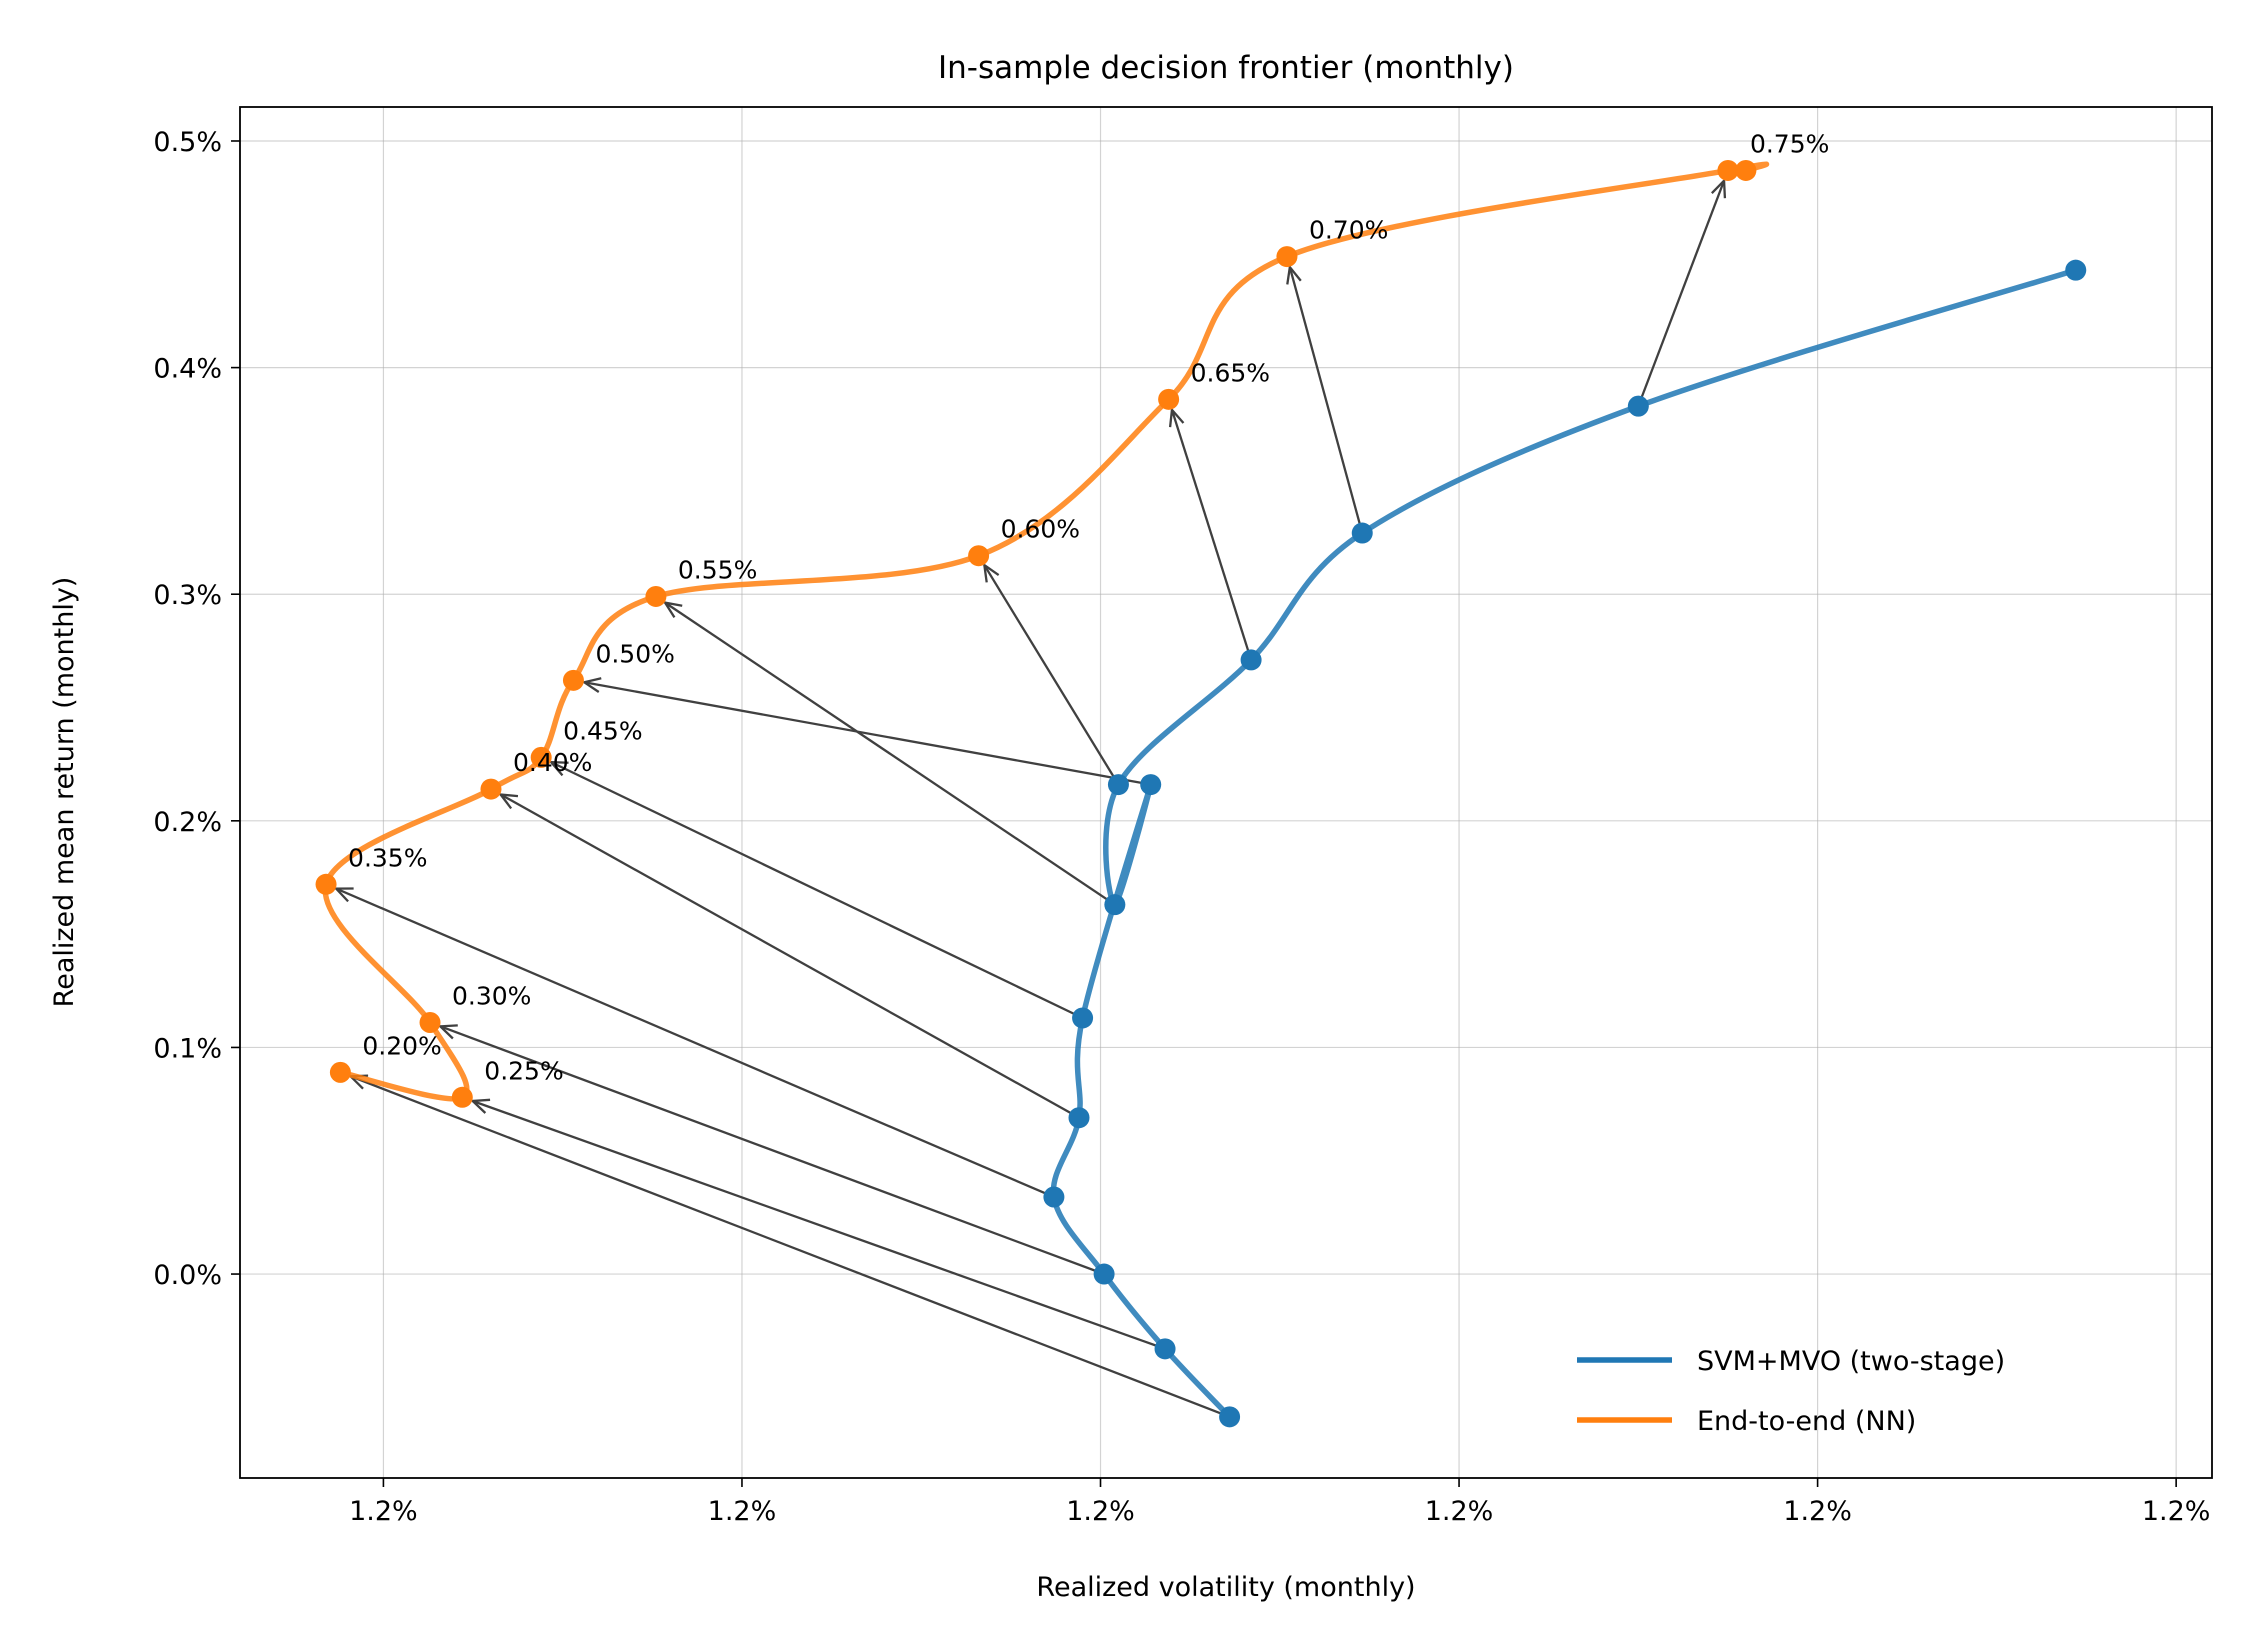 This screenshot has height=1650, width=2250. Describe the element at coordinates (523, 1070) in the screenshot. I see `target-return-label: 0.25%` at that location.